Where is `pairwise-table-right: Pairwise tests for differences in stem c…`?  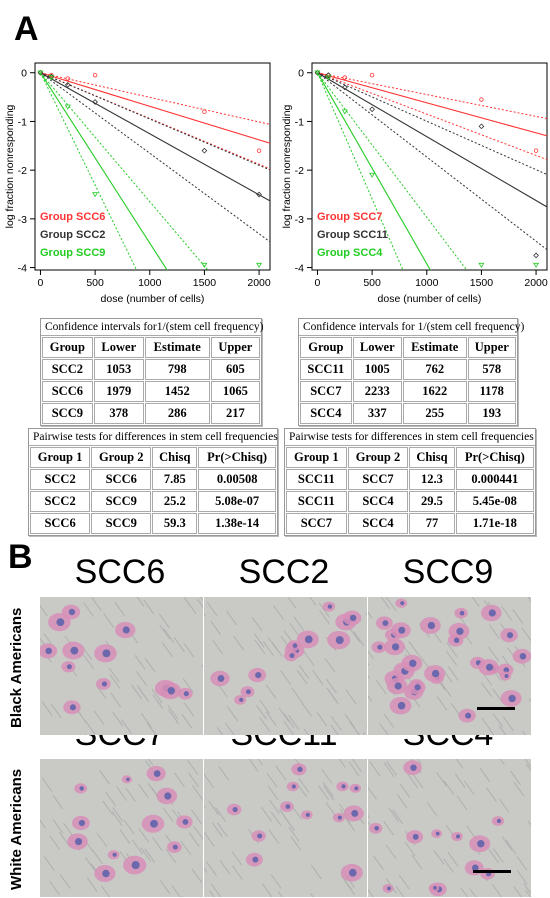 pairwise-table-right: Pairwise tests for differences in stem c… is located at coordinates (410, 482).